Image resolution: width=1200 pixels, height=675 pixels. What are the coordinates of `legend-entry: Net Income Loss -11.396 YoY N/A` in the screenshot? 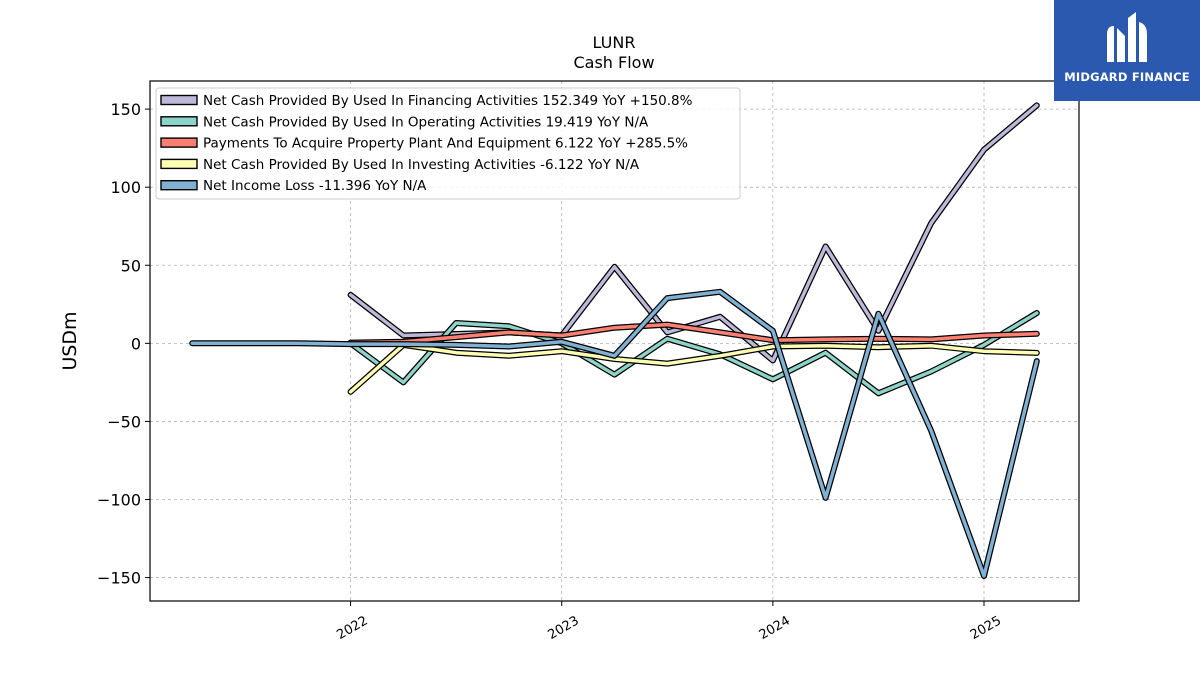 It's located at (315, 186).